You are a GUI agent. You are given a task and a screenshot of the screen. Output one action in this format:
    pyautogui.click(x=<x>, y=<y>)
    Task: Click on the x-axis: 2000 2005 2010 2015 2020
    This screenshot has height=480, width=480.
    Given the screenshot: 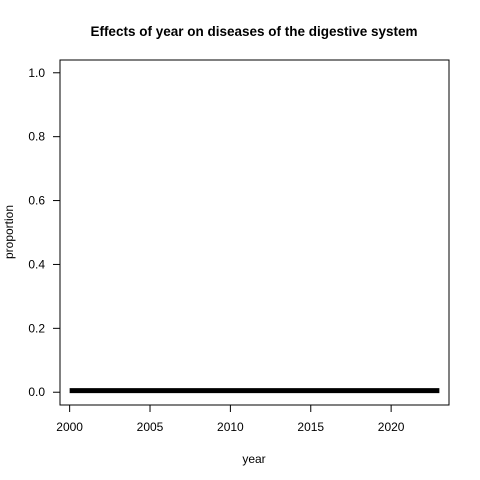 What is the action you would take?
    pyautogui.click(x=230, y=419)
    